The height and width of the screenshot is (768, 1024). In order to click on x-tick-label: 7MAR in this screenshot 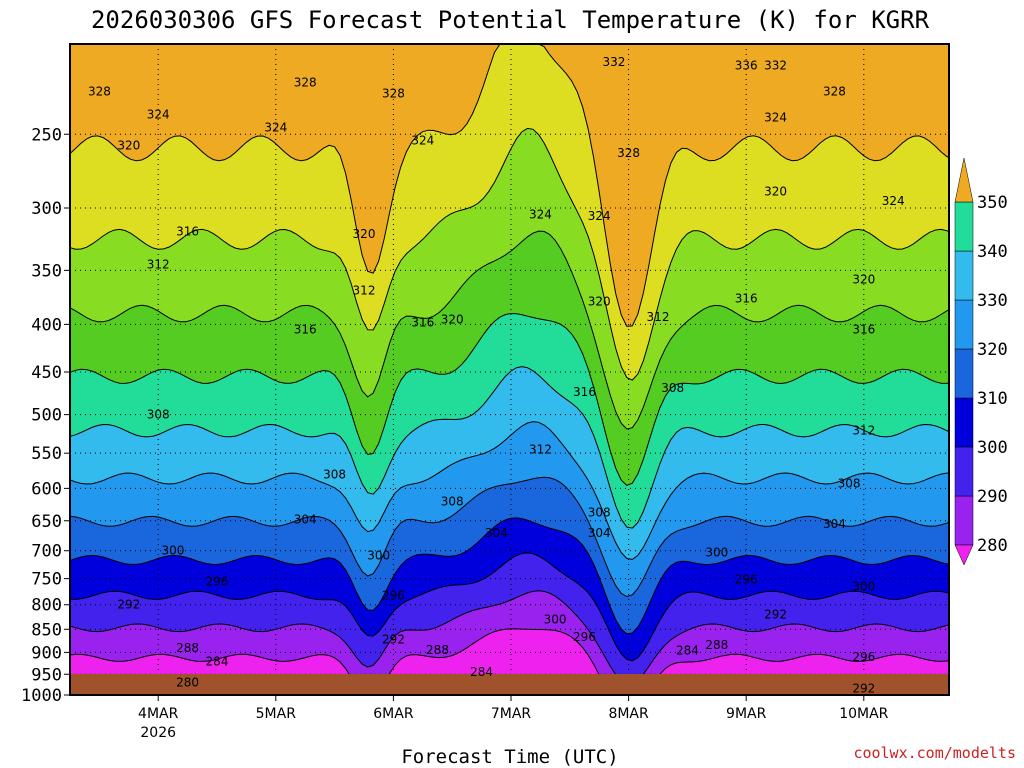, I will do `click(511, 714)`.